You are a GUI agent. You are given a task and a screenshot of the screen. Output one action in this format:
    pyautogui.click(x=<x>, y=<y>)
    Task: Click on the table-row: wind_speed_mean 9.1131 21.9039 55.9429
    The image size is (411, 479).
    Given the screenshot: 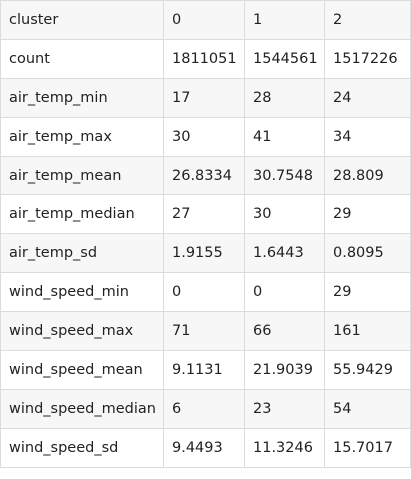 What is the action you would take?
    pyautogui.click(x=205, y=370)
    